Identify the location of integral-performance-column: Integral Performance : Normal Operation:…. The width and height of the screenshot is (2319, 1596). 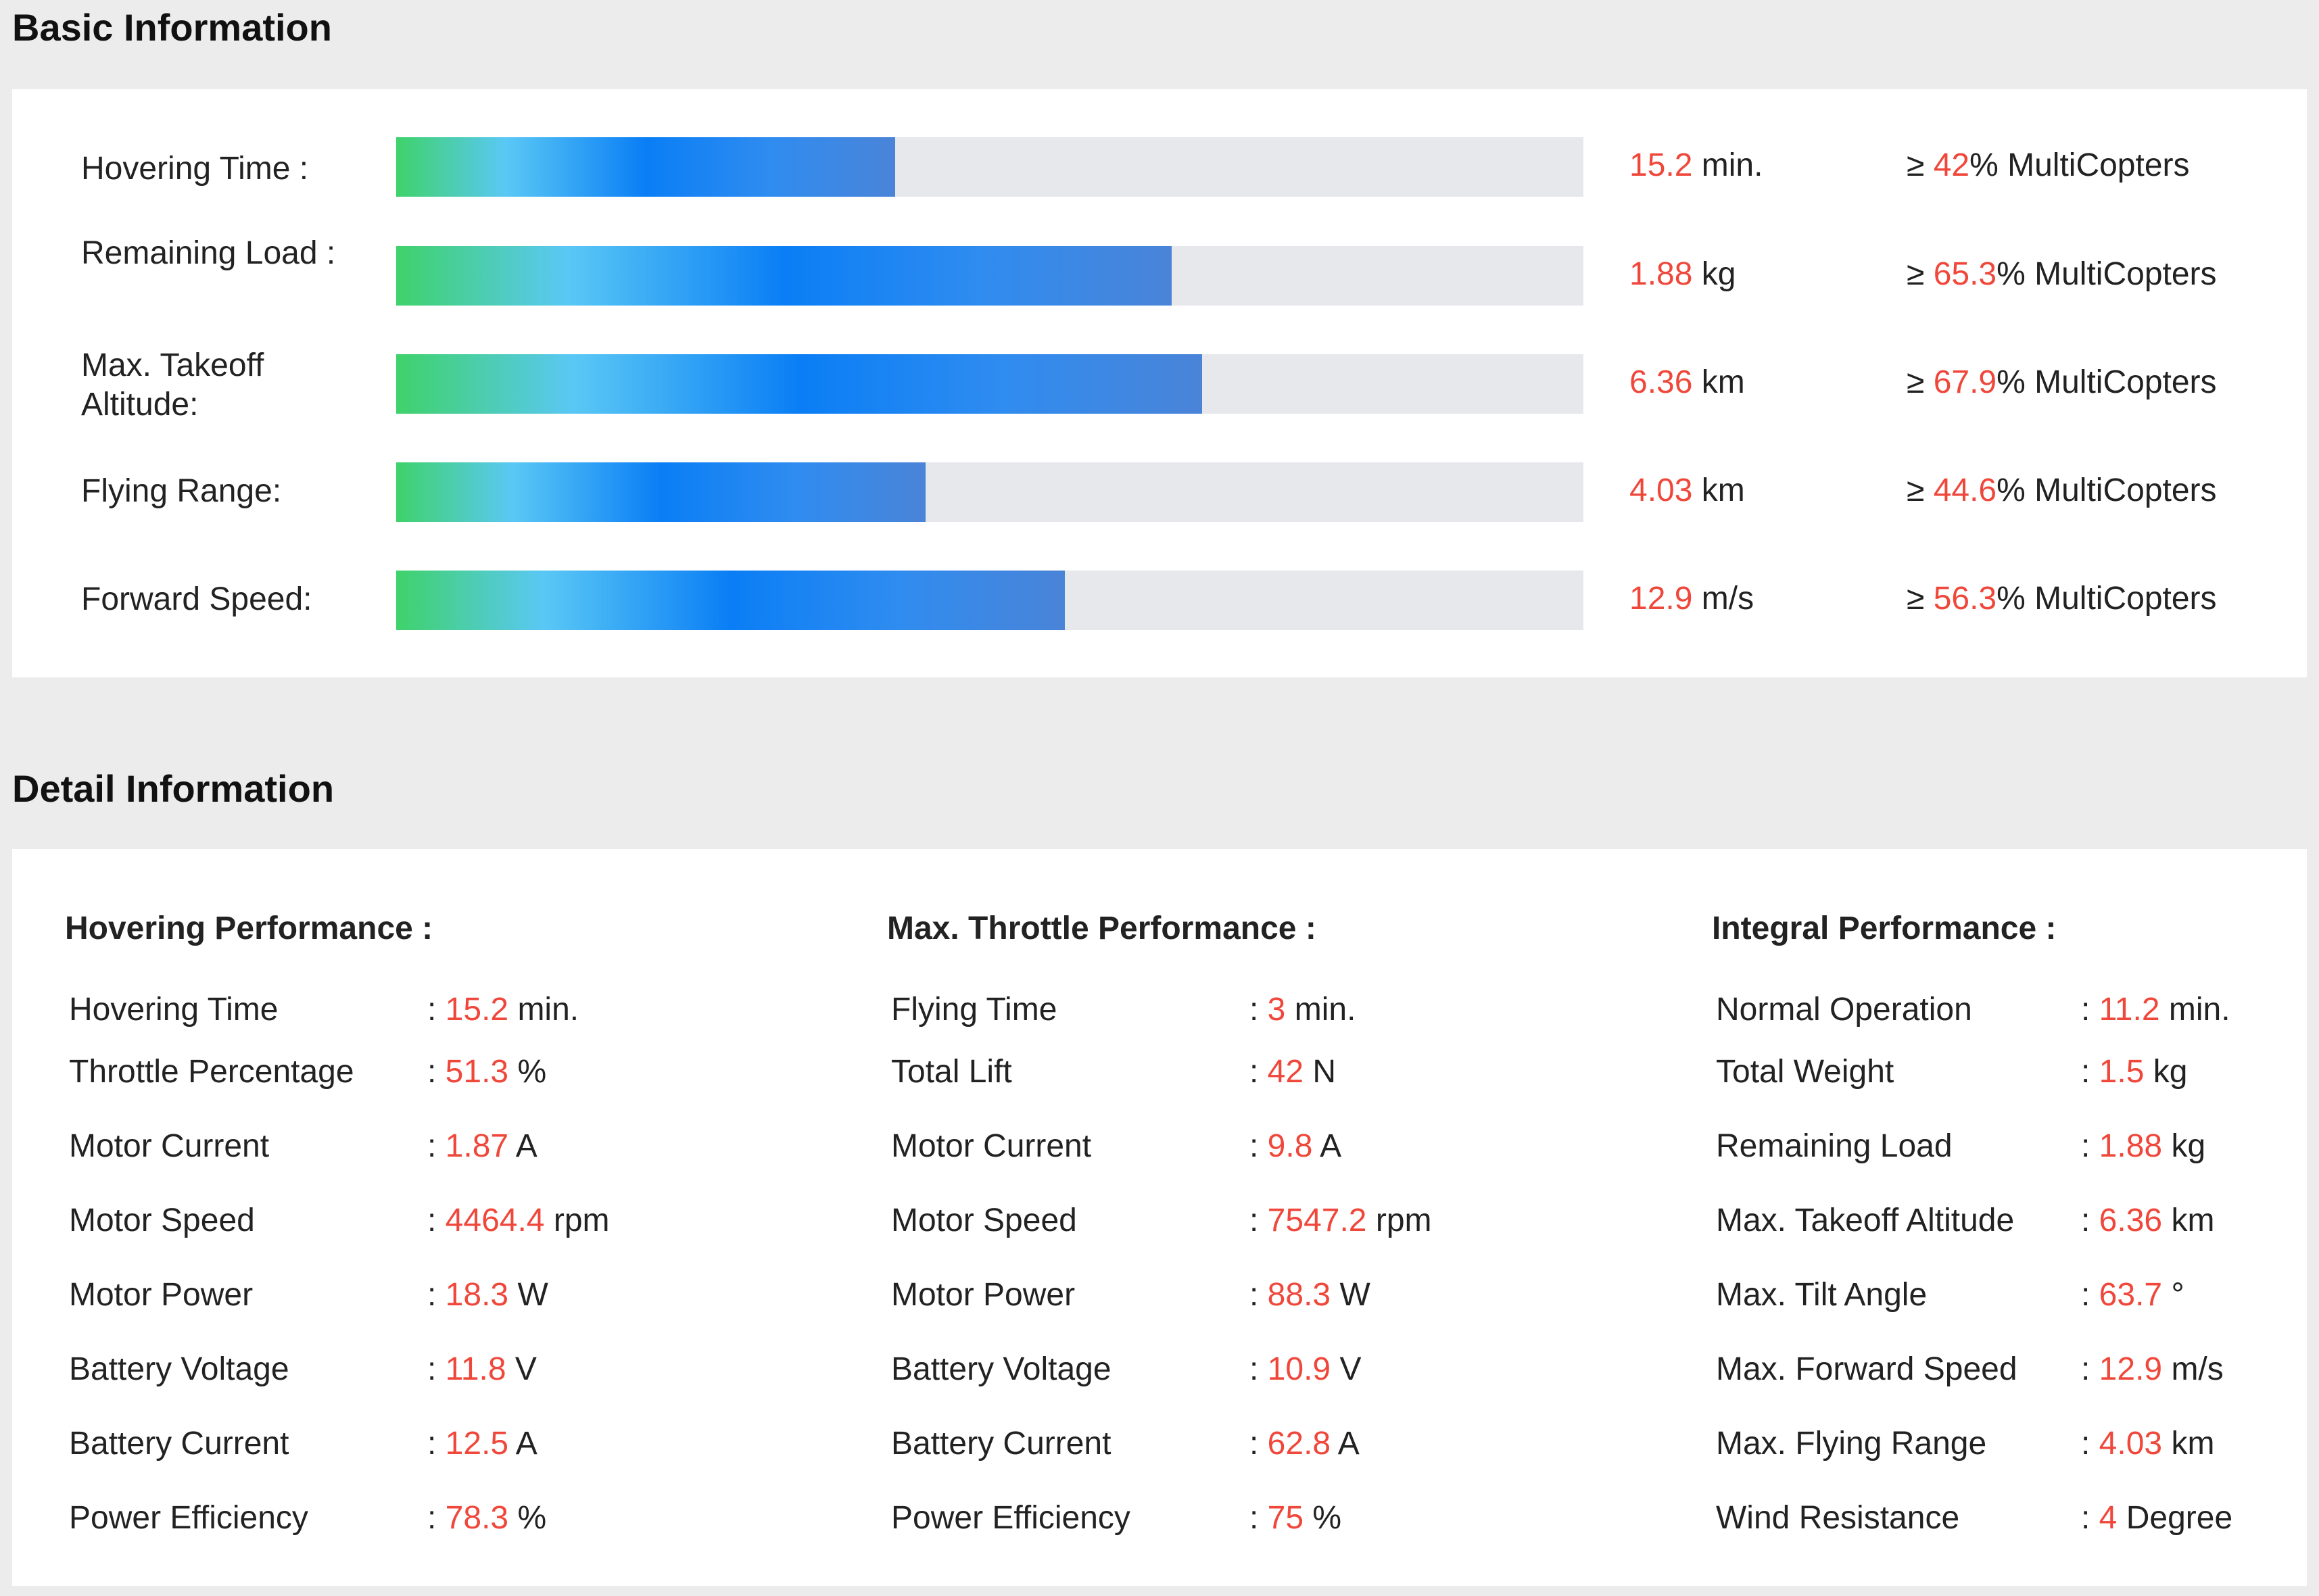
(2015, 1217).